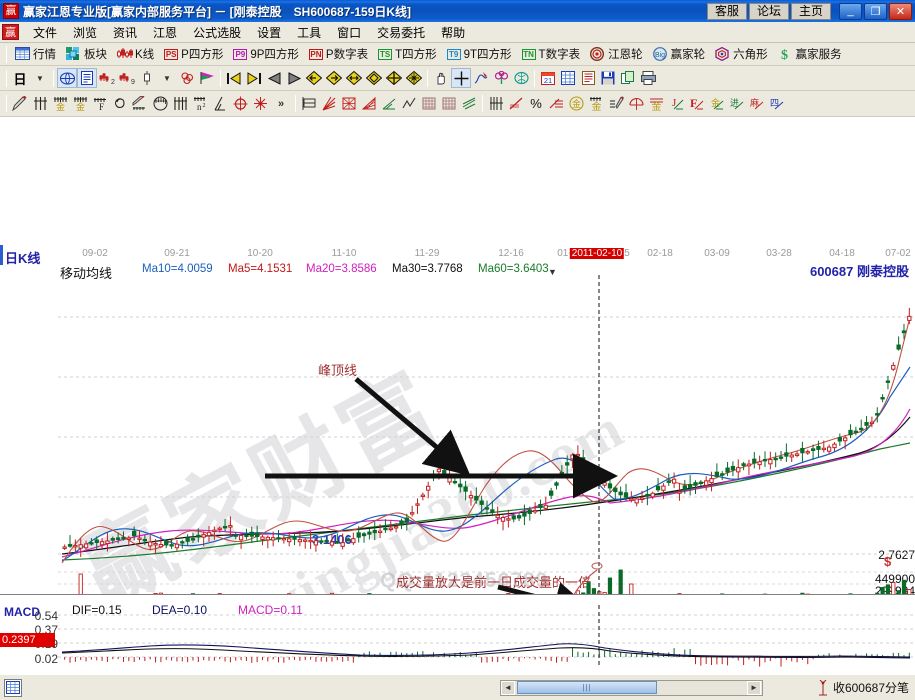 This screenshot has width=915, height=700. I want to click on menu-item-gann: 江恩, so click(165, 32).